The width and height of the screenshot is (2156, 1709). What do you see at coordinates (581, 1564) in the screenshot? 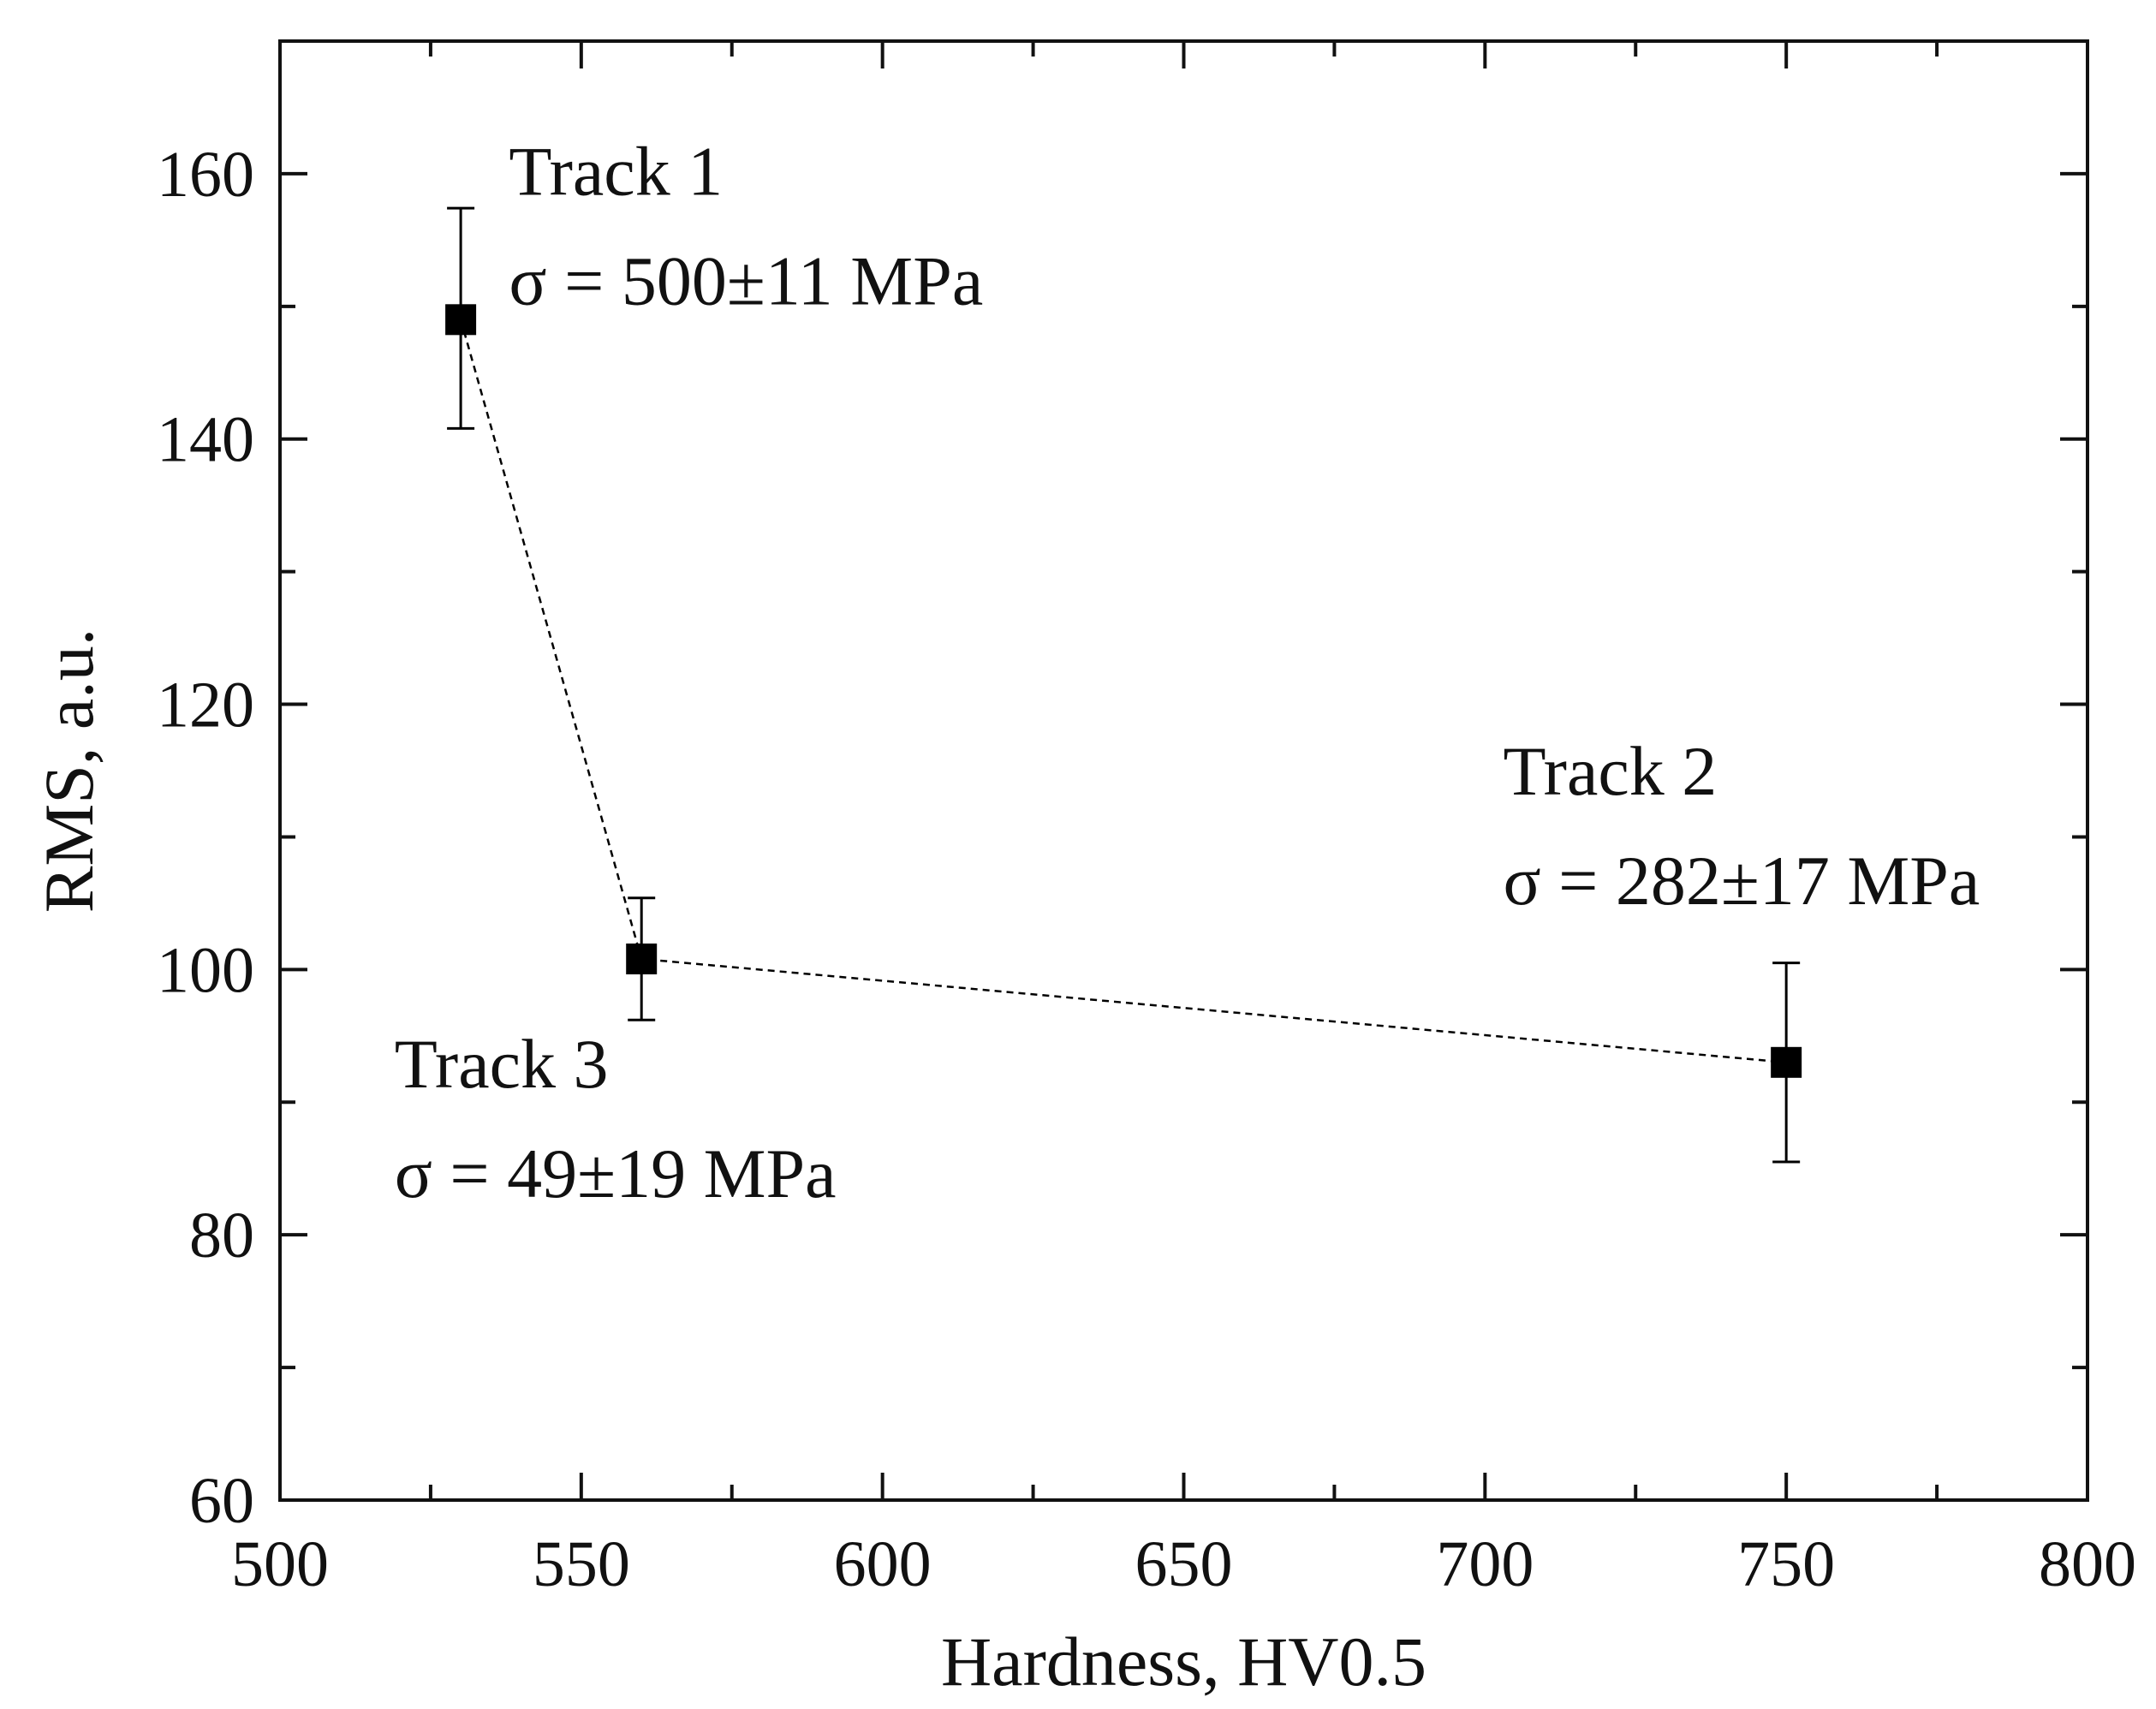
I see `x-tick-label: 550` at bounding box center [581, 1564].